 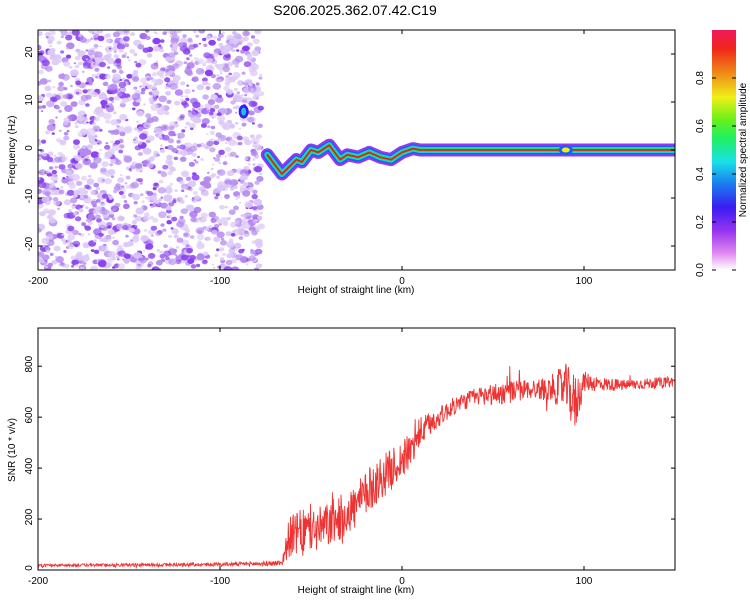 What do you see at coordinates (38, 281) in the screenshot?
I see `spectrogram-xtick-label: -200` at bounding box center [38, 281].